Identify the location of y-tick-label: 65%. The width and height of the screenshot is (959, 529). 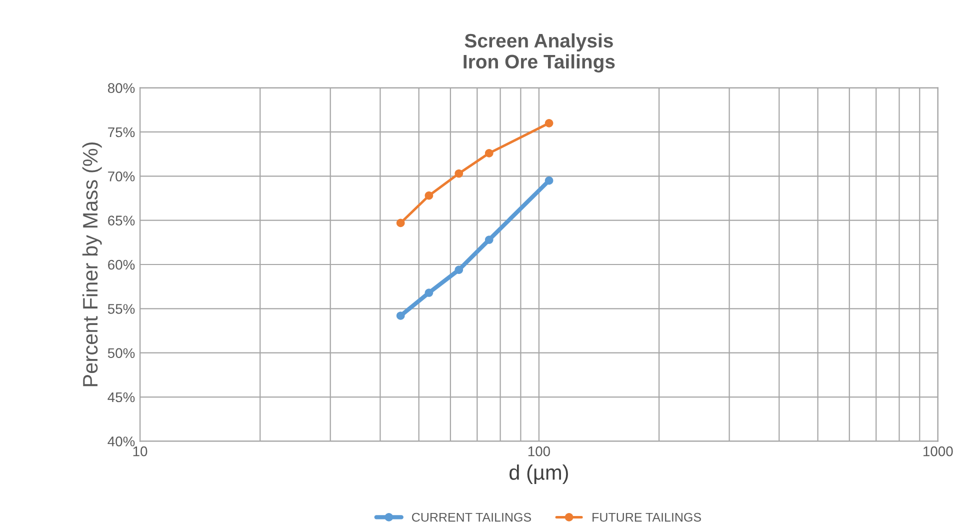
(121, 221).